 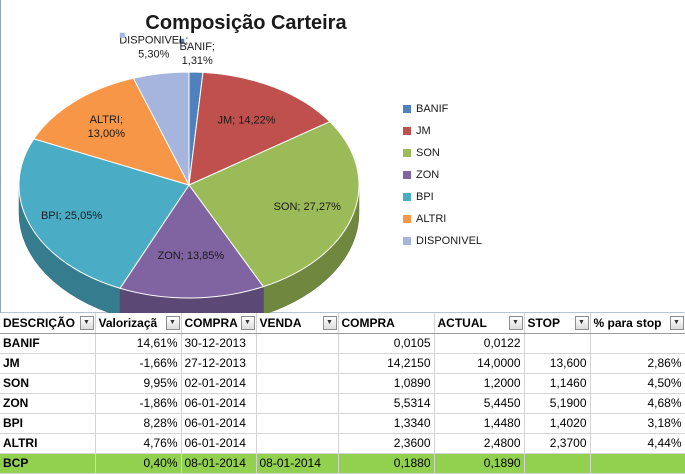 I want to click on table-cell: 1,2000, so click(x=479, y=383).